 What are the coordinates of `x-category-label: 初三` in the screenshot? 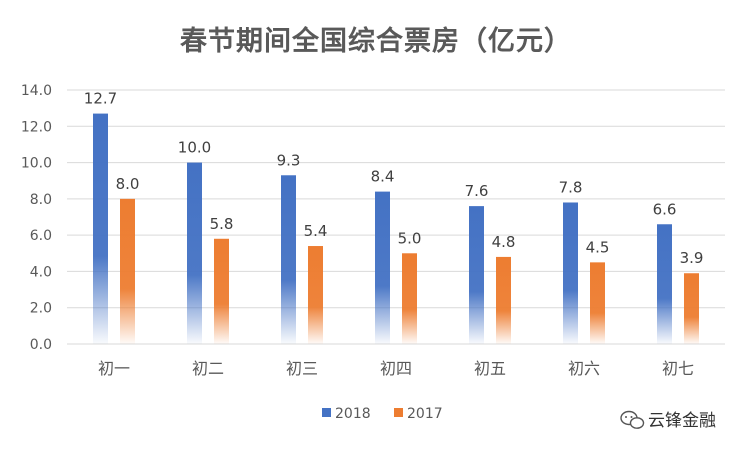 It's located at (302, 368).